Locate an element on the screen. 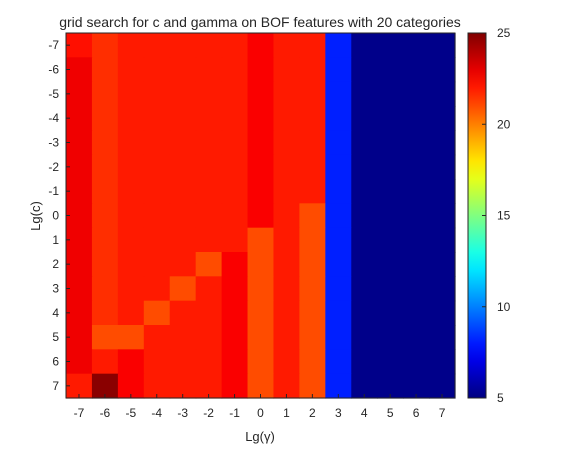  x-tick-label: 4 is located at coordinates (364, 413).